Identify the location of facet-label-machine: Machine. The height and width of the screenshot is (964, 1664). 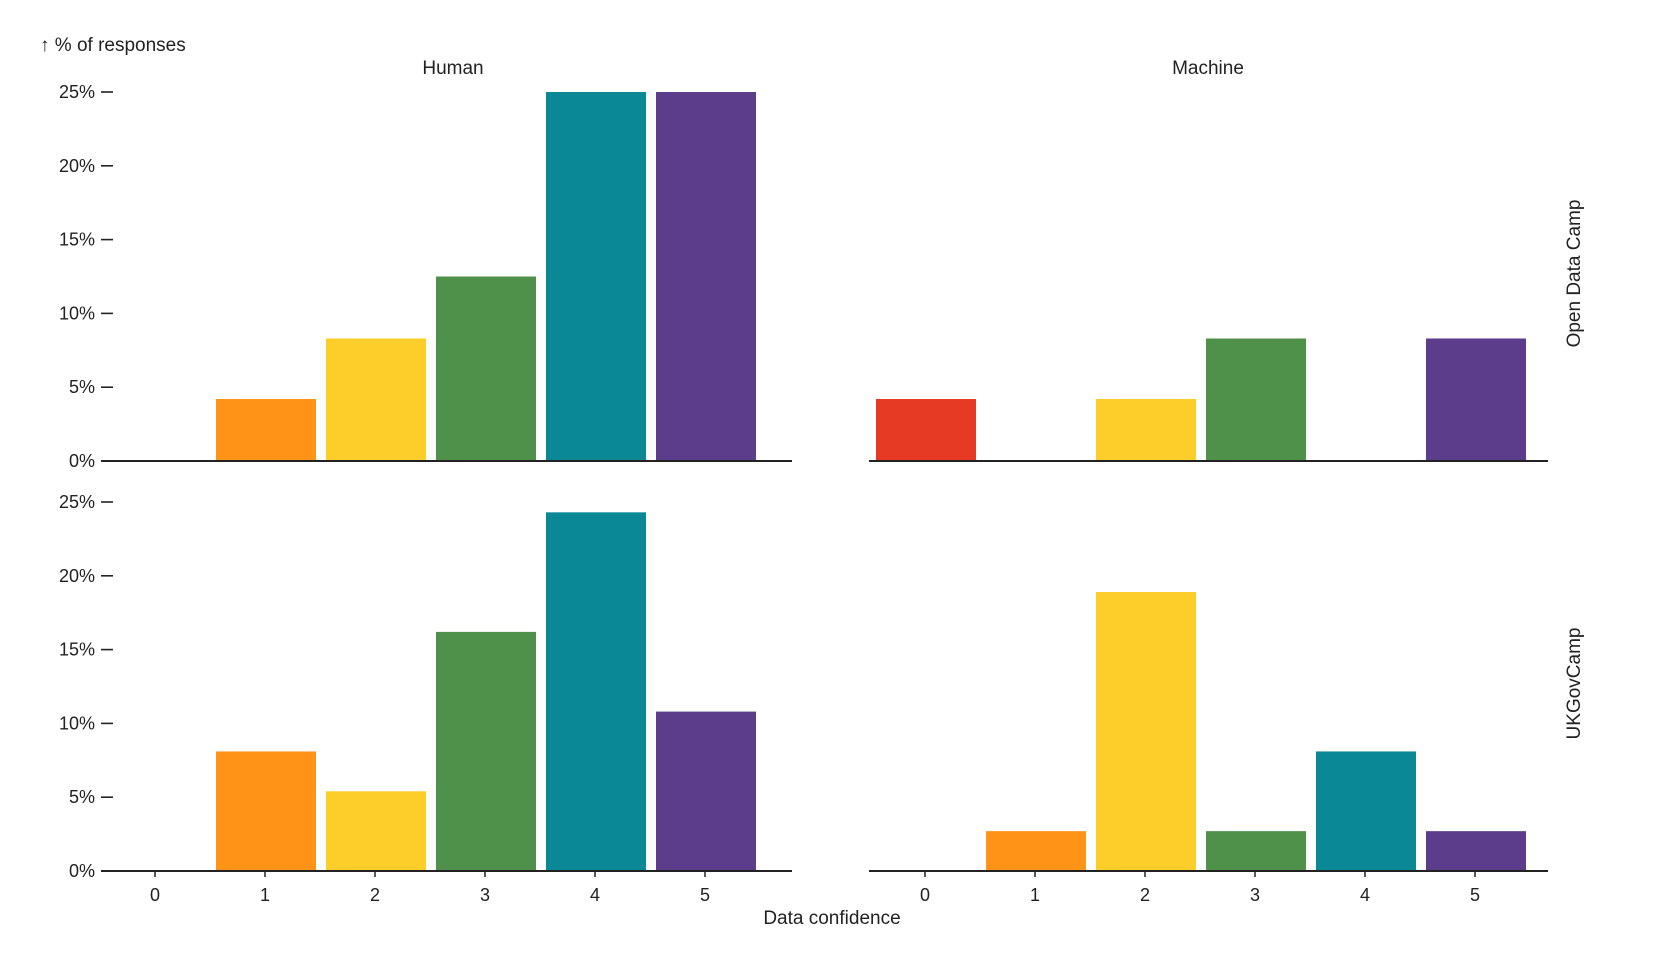
(1208, 68).